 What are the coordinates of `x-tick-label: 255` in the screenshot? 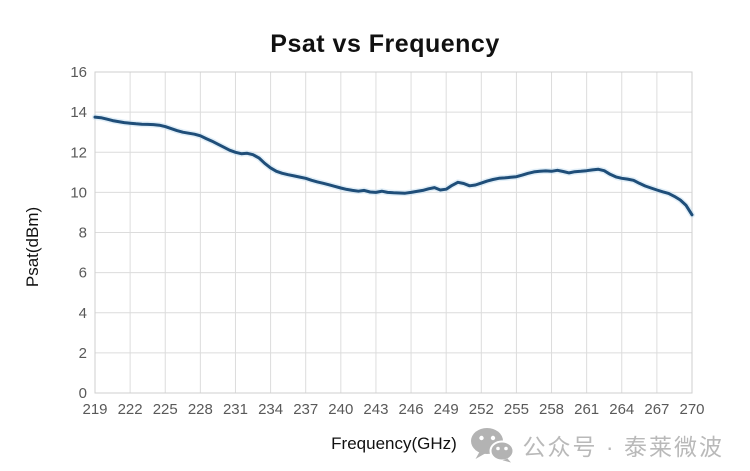 It's located at (516, 409).